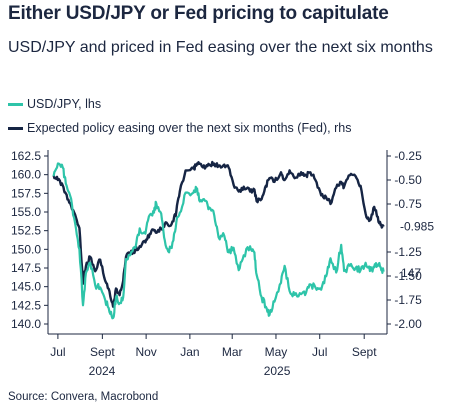 This screenshot has width=453, height=417. What do you see at coordinates (102, 371) in the screenshot?
I see `x-year-label: 2024` at bounding box center [102, 371].